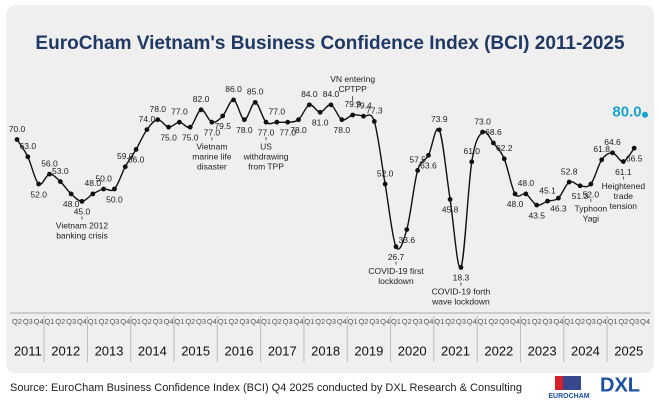 The image size is (660, 403). What do you see at coordinates (239, 350) in the screenshot?
I see `year-label: 2016` at bounding box center [239, 350].